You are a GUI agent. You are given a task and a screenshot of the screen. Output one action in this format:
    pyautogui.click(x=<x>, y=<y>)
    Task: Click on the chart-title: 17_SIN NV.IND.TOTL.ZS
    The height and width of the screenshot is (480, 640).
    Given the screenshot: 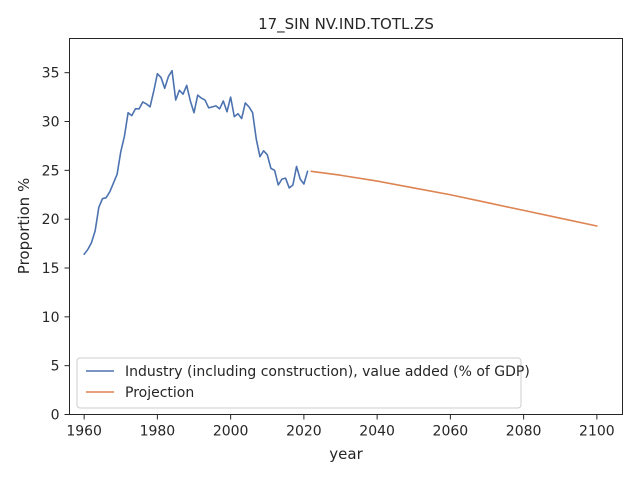 What is the action you would take?
    pyautogui.click(x=346, y=24)
    